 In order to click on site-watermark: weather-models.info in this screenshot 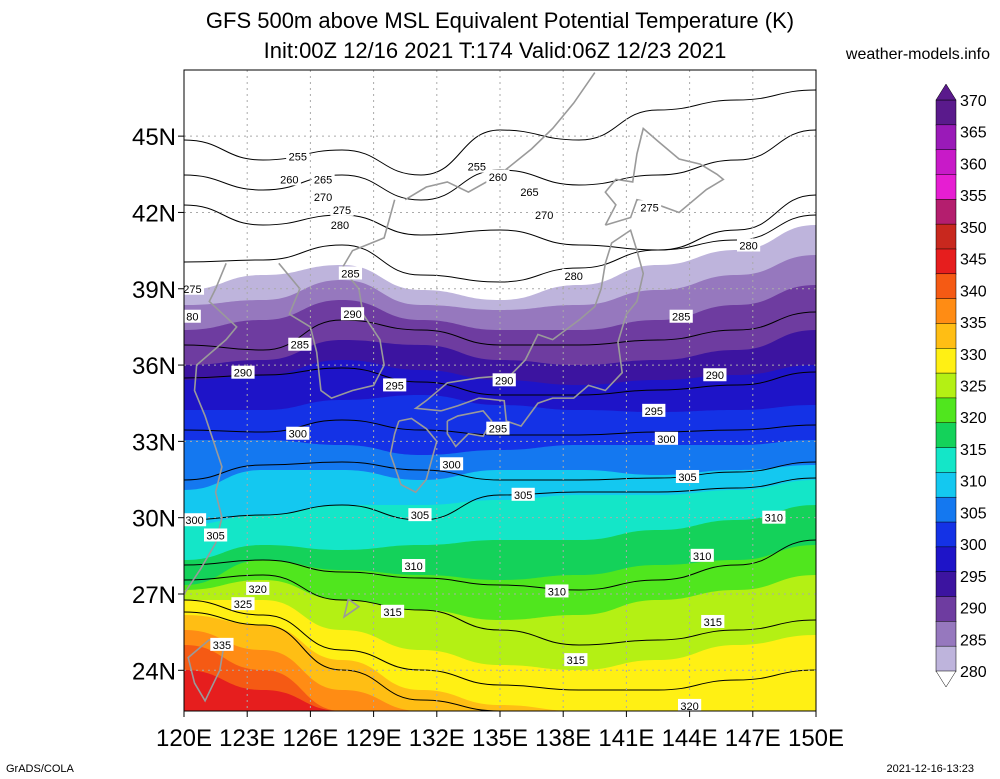, I will do `click(917, 54)`.